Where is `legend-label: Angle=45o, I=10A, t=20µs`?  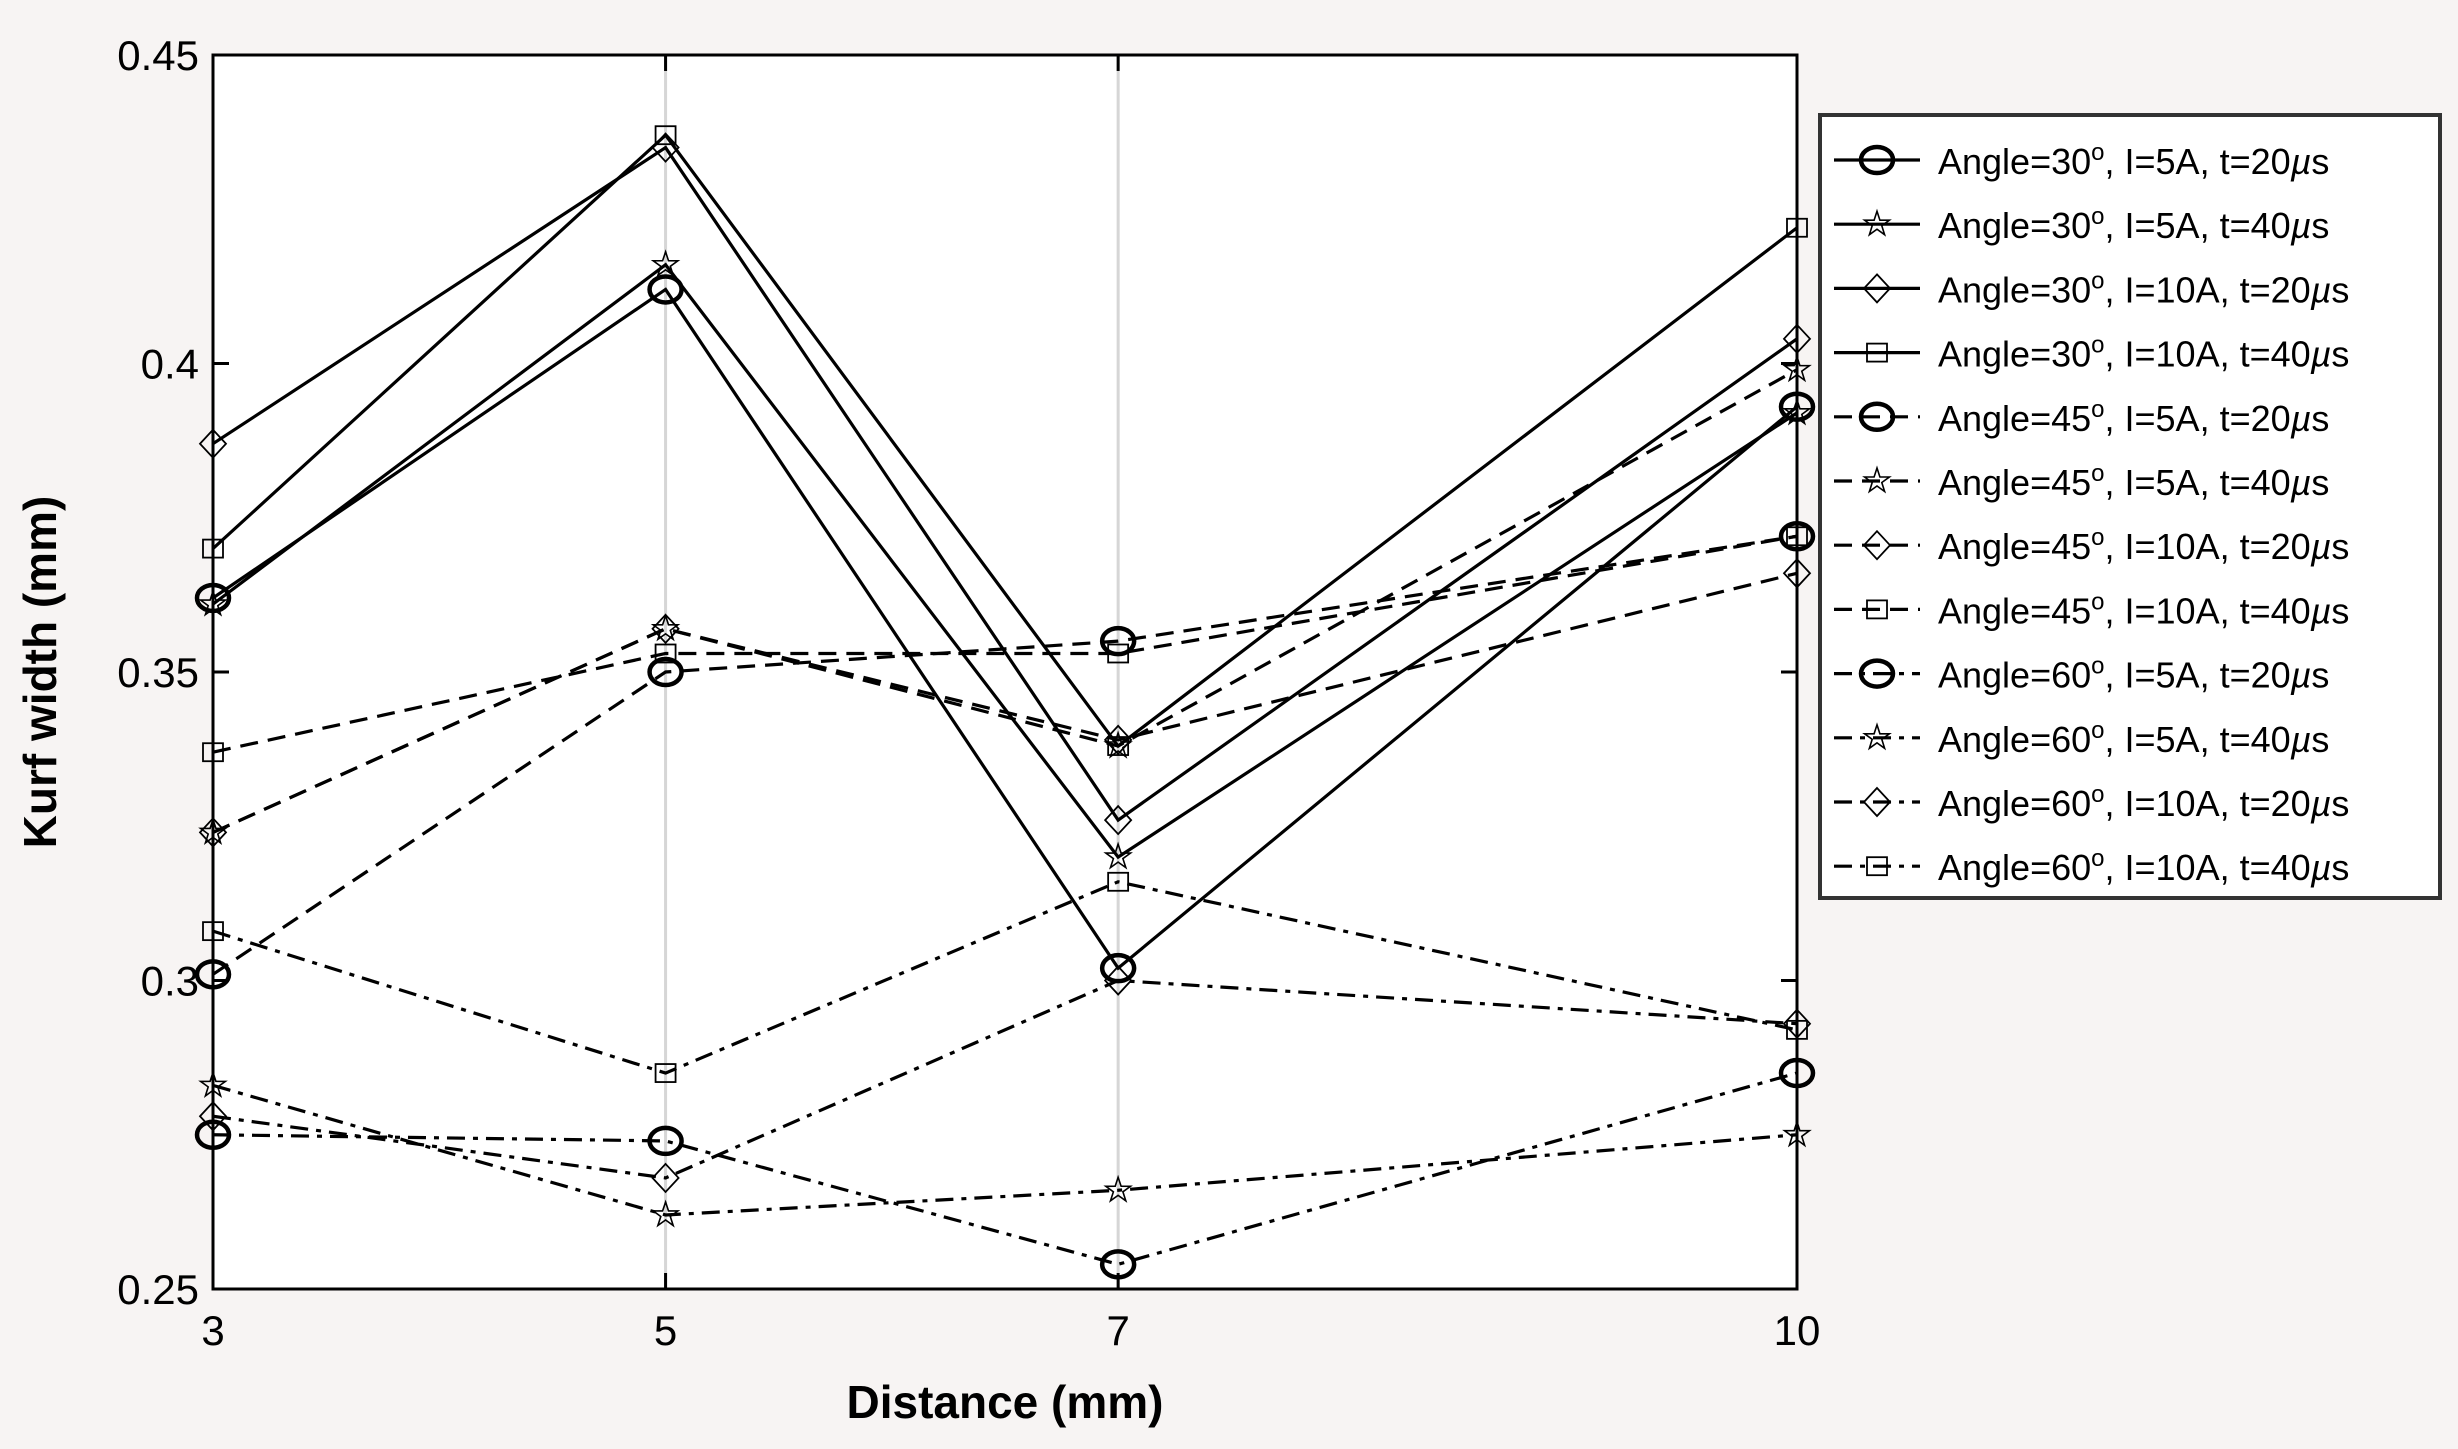 legend-label: Angle=45o, I=10A, t=20µs is located at coordinates (2143, 545).